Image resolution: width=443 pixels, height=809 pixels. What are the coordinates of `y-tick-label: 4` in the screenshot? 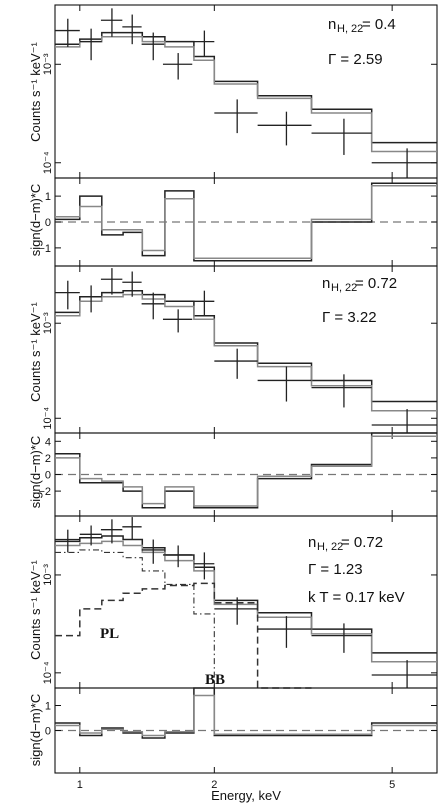 It's located at (48, 442).